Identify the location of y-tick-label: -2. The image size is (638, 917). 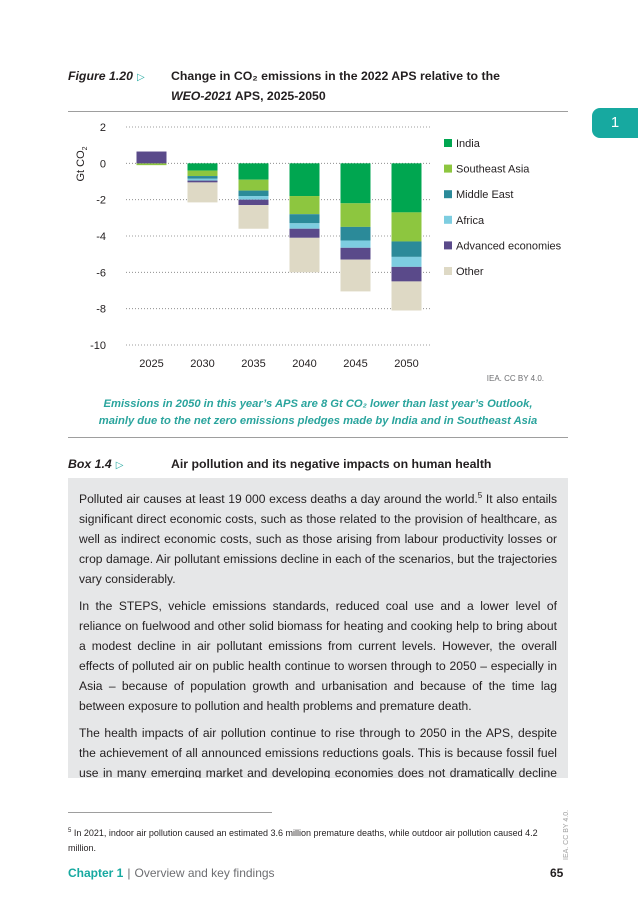
(101, 201).